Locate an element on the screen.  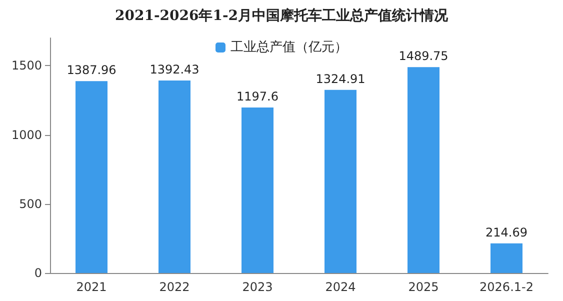
y-tick-label: 1000 is located at coordinates (26, 135).